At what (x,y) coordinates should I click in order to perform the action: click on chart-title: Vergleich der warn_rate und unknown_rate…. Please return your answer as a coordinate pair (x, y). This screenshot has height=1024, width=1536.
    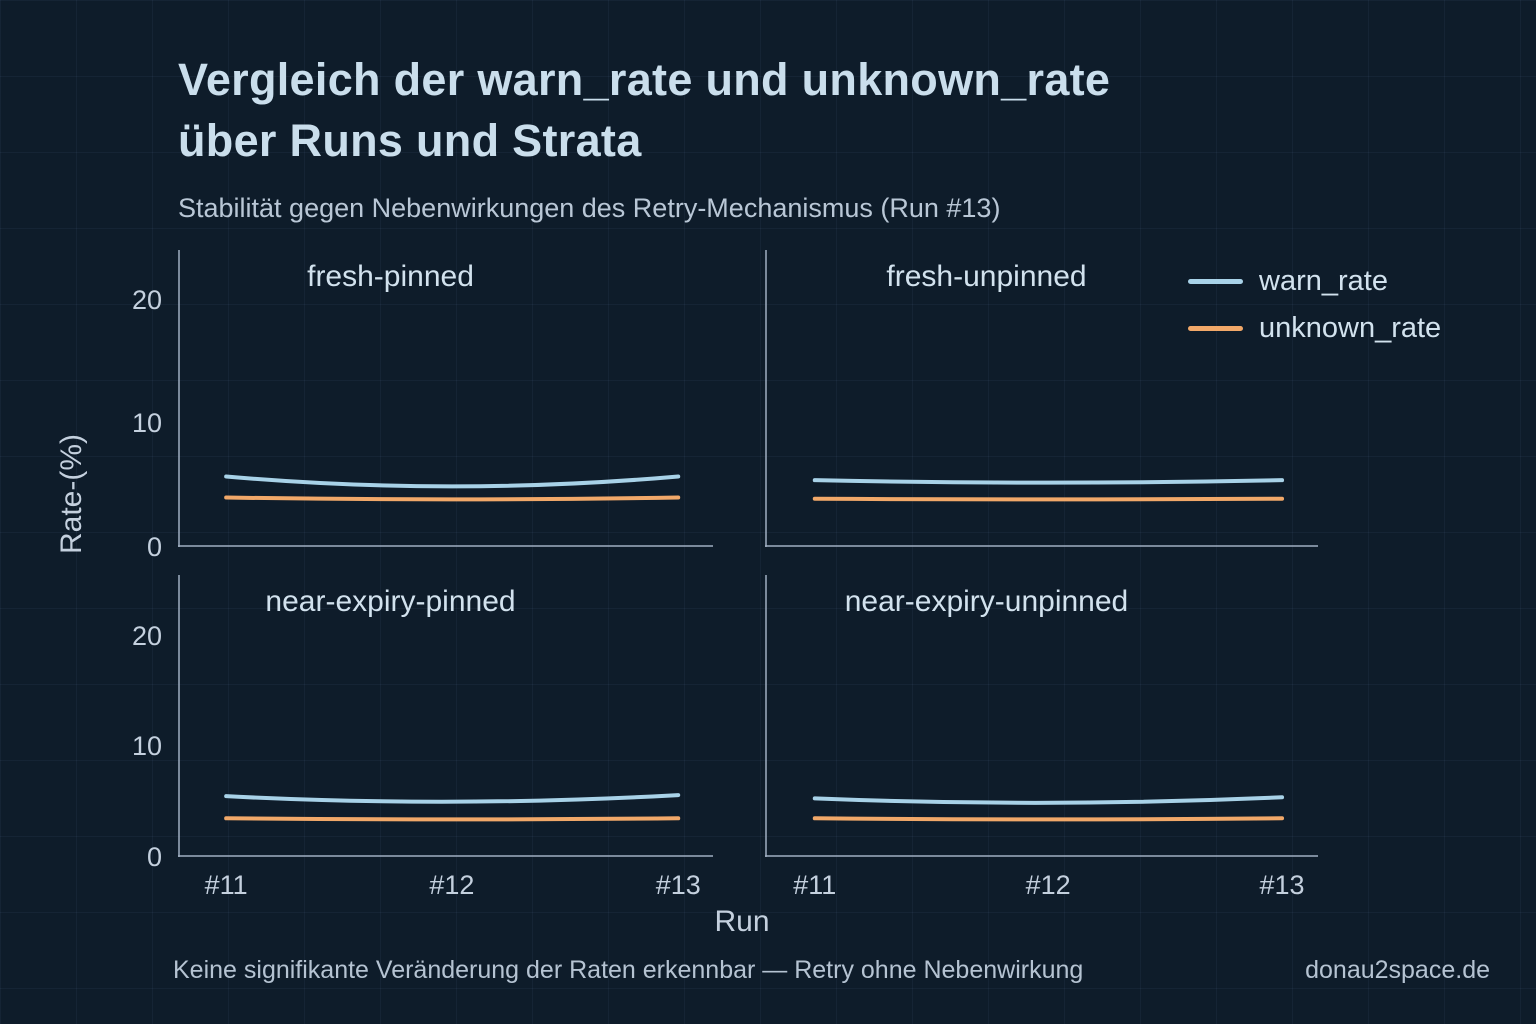
    Looking at the image, I should click on (644, 111).